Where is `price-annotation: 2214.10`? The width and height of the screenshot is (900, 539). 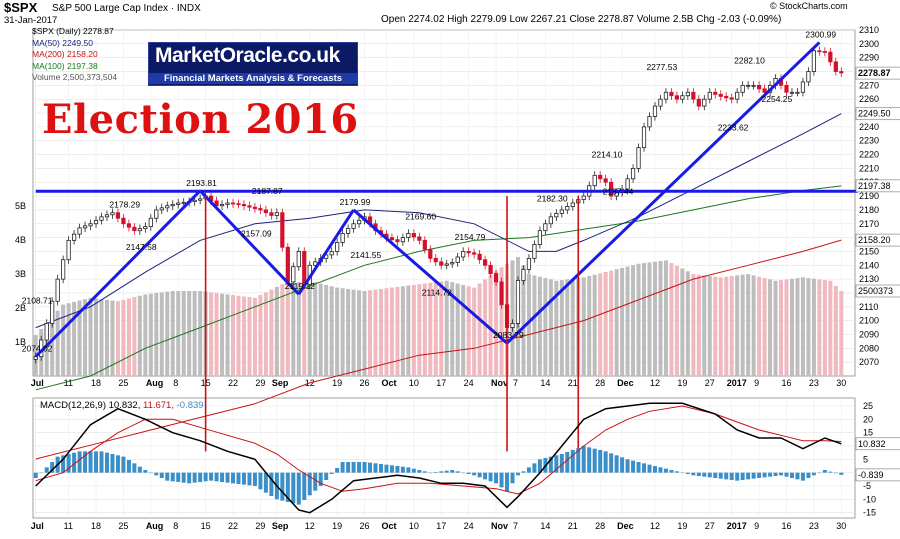 price-annotation: 2214.10 is located at coordinates (607, 155).